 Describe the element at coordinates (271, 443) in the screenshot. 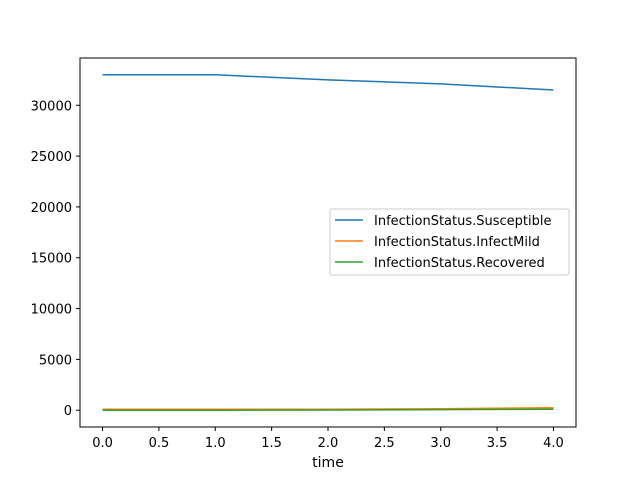

I see `x-tick-label: 1.5` at that location.